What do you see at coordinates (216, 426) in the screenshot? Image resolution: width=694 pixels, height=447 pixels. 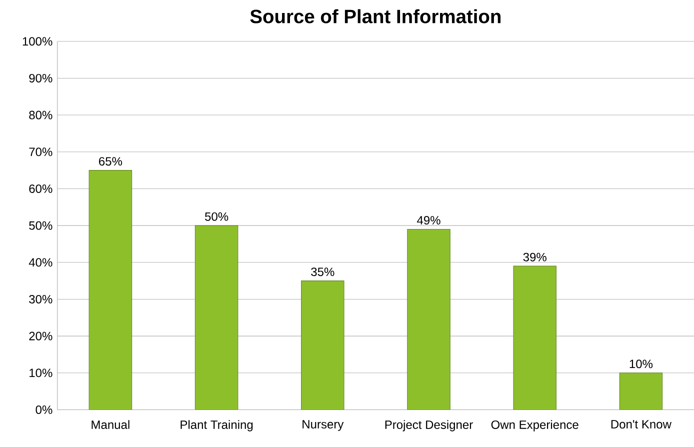 I see `x-tick-label: Plant Training` at bounding box center [216, 426].